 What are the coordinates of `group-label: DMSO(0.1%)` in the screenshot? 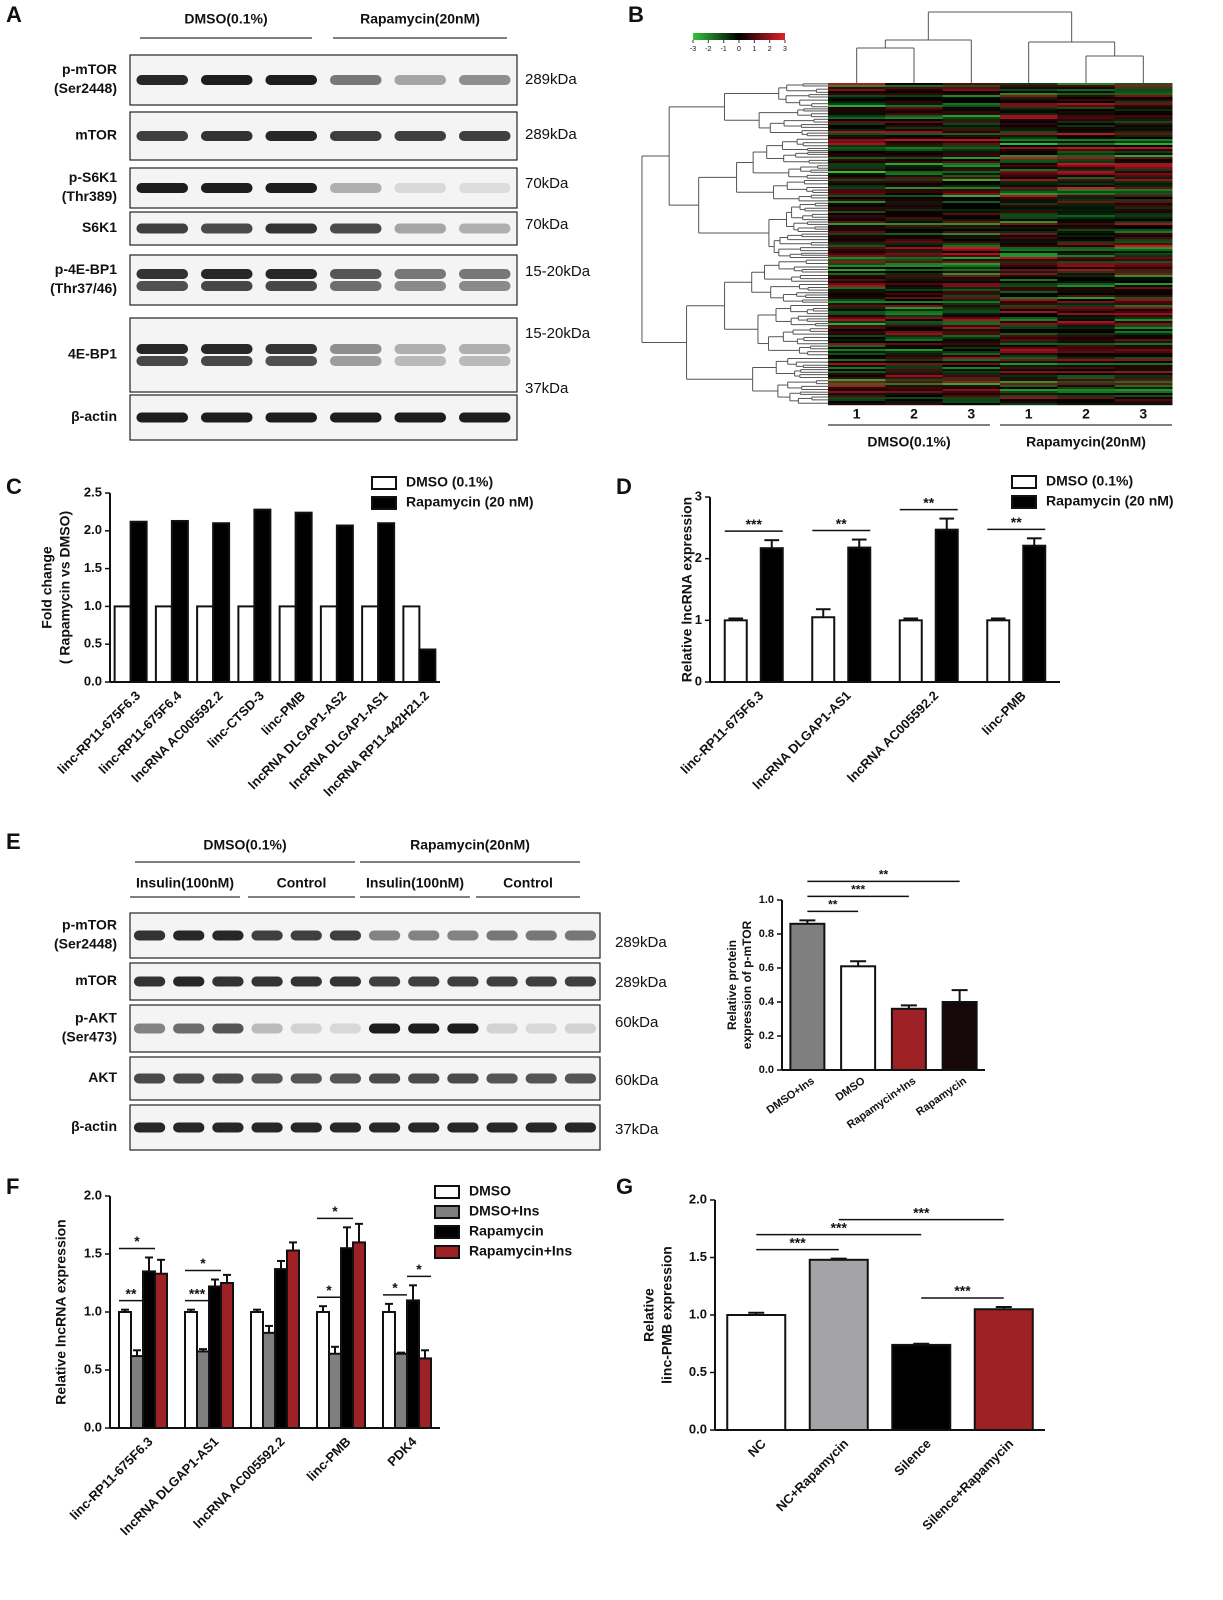 It's located at (908, 442).